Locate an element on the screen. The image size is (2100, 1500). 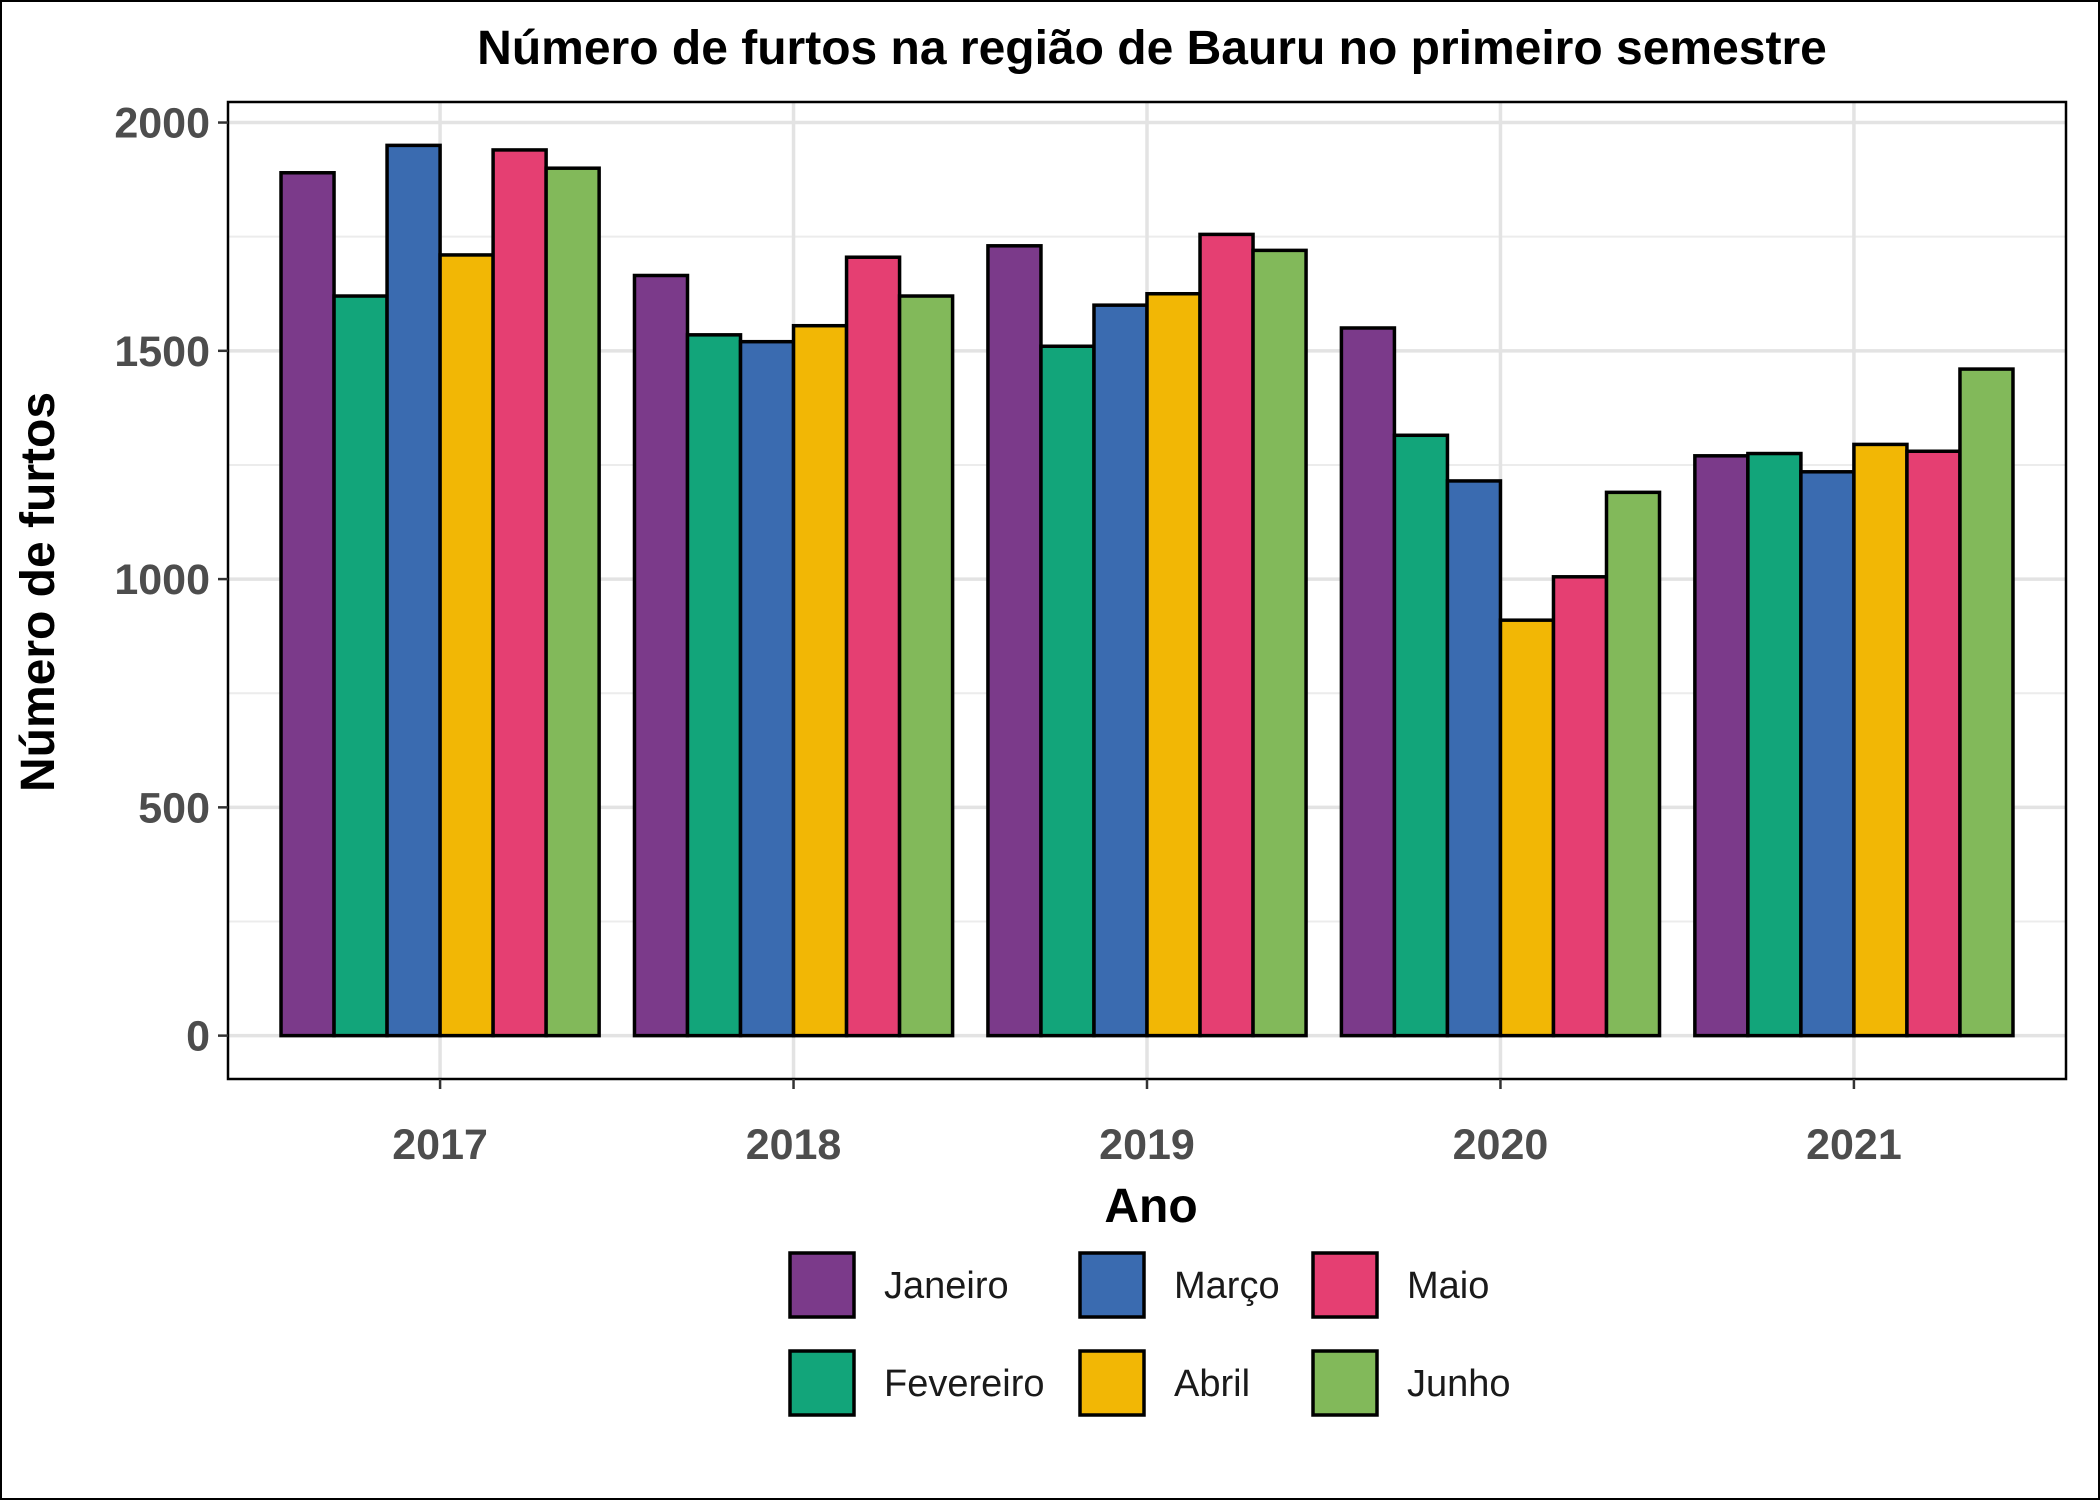
x-tick-label: 2018 is located at coordinates (794, 1145).